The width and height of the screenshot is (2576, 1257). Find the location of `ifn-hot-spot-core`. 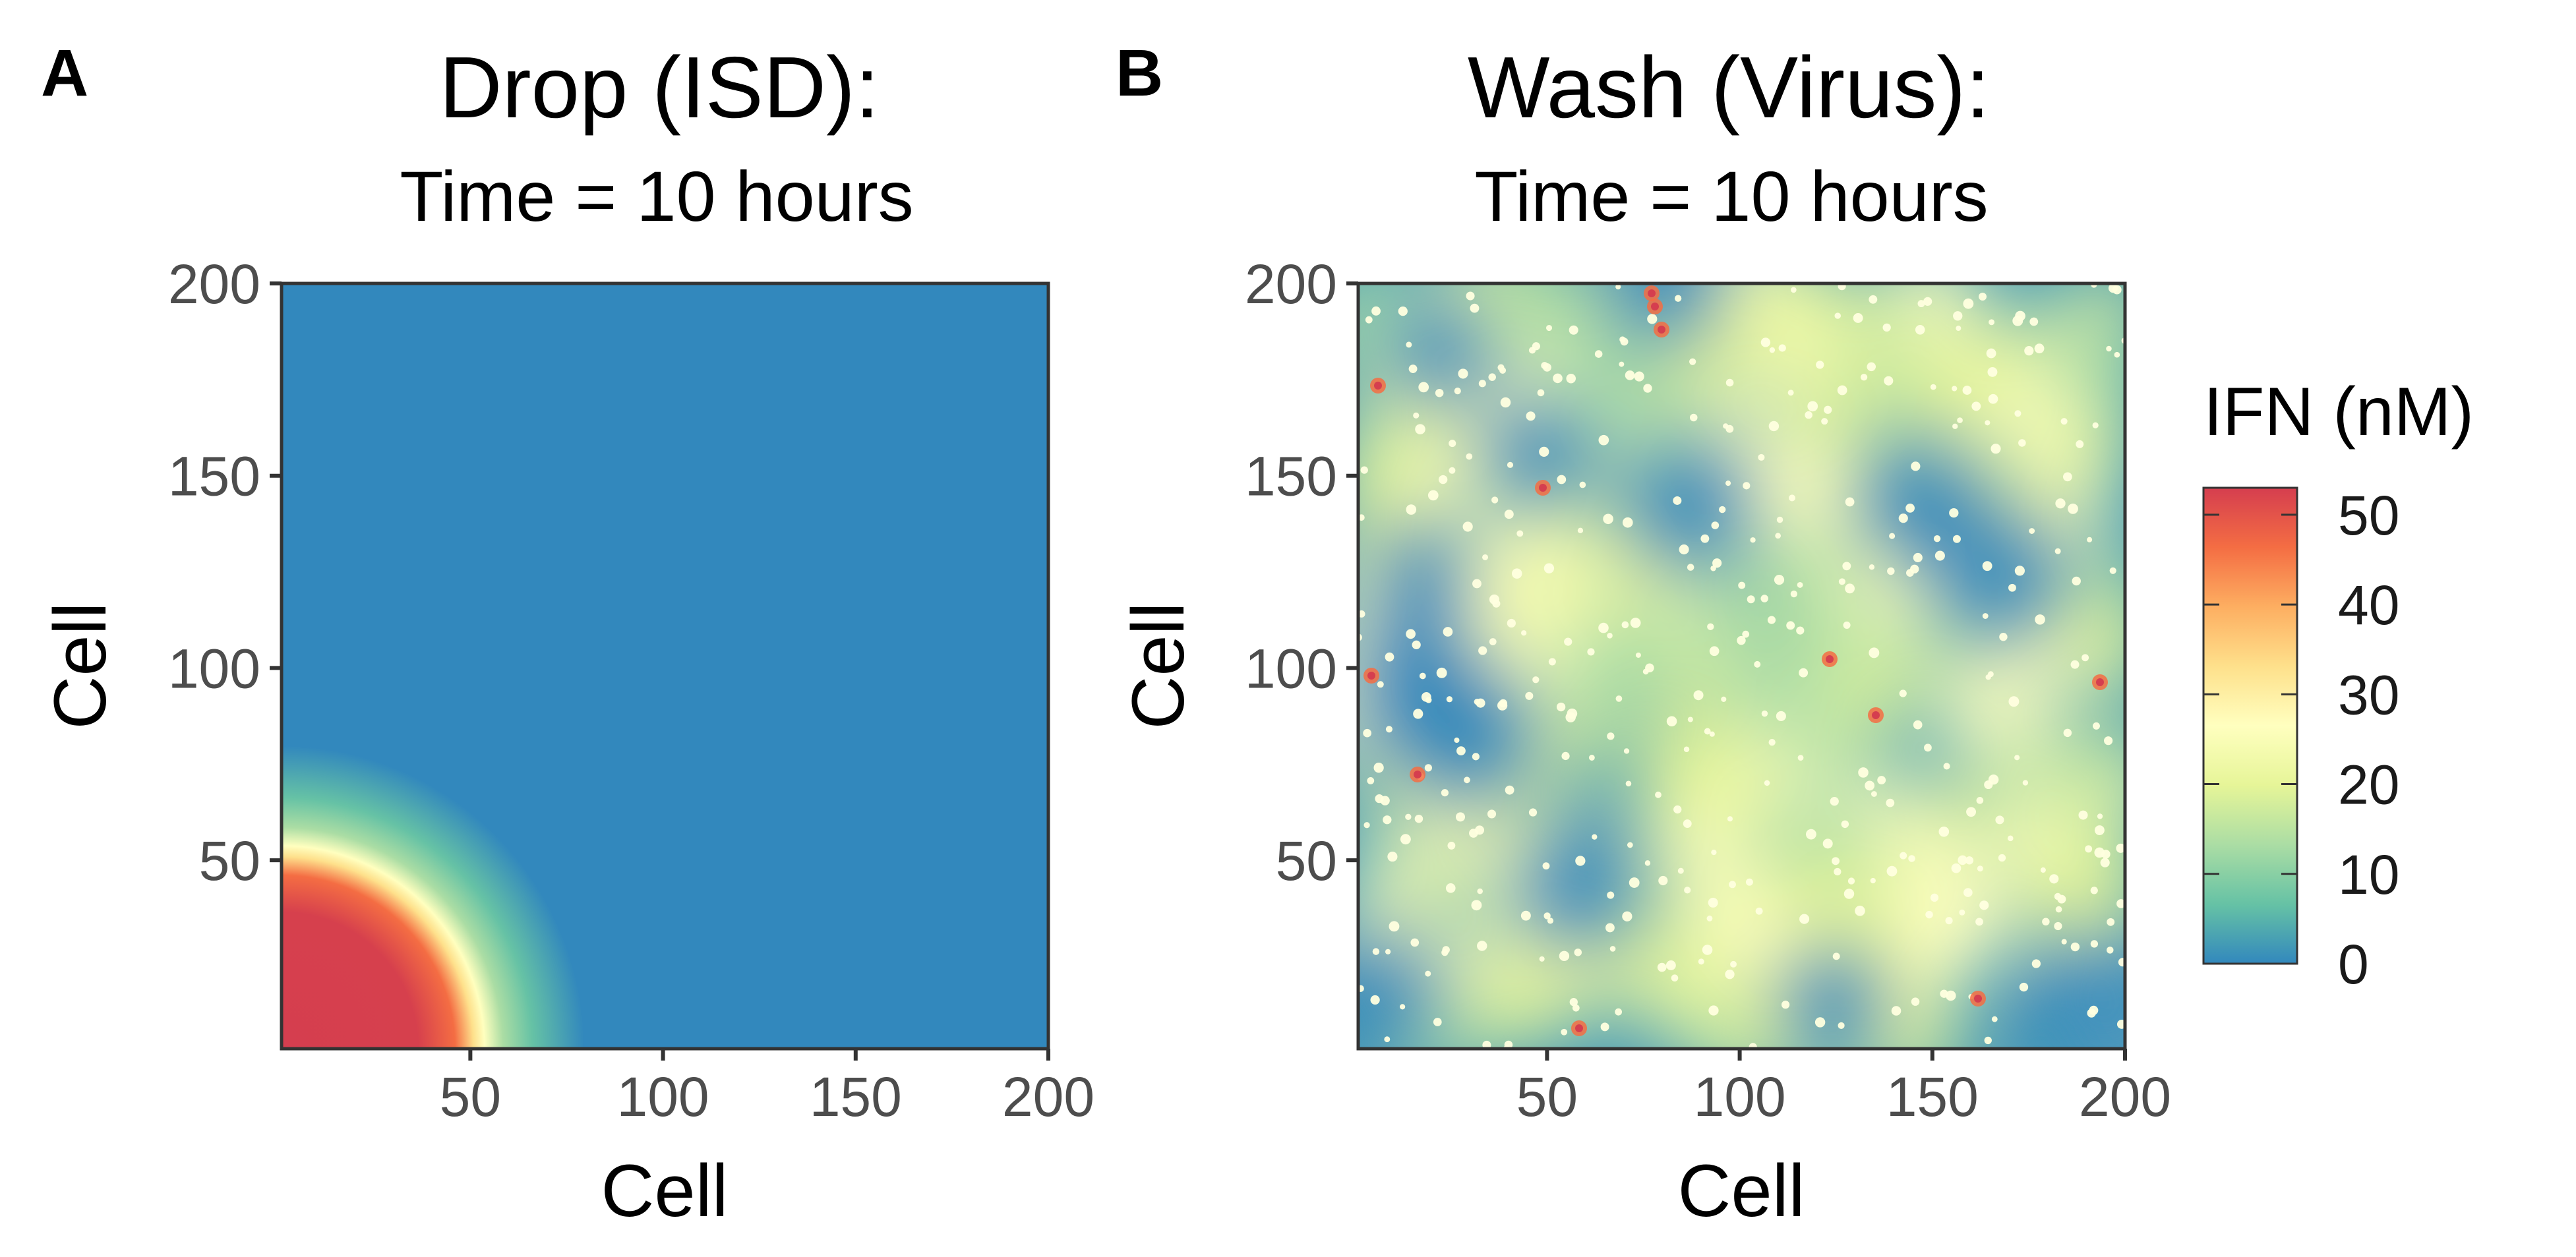

ifn-hot-spot-core is located at coordinates (2100, 682).